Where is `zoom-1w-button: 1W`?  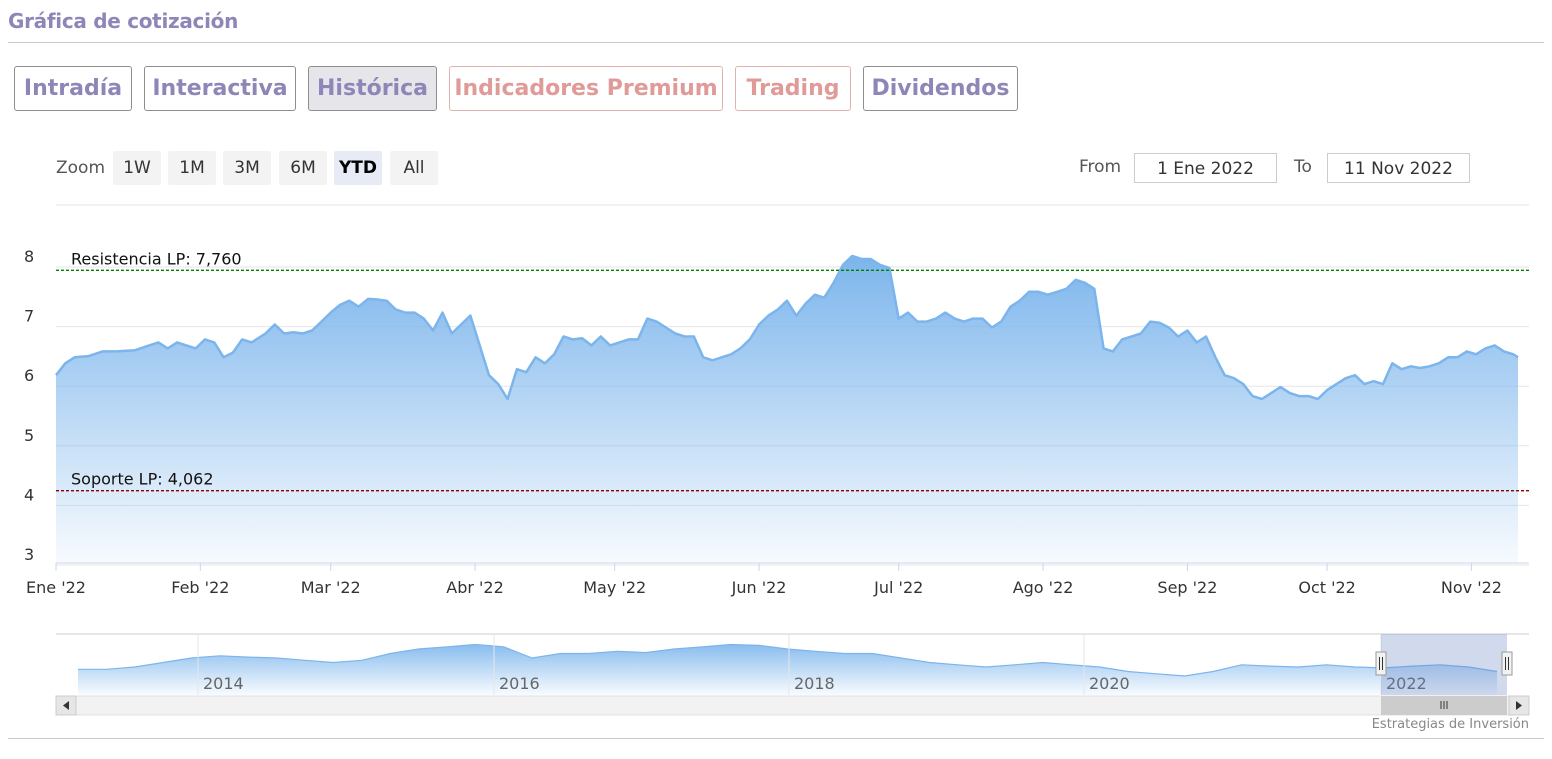 zoom-1w-button: 1W is located at coordinates (137, 168).